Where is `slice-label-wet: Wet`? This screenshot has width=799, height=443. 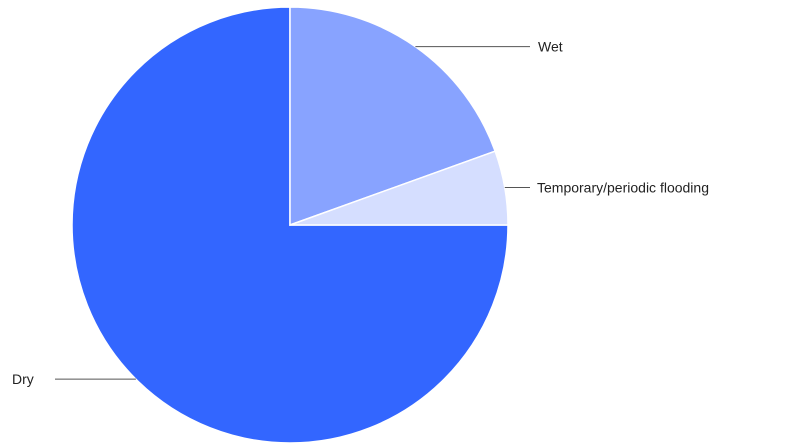 slice-label-wet: Wet is located at coordinates (550, 47).